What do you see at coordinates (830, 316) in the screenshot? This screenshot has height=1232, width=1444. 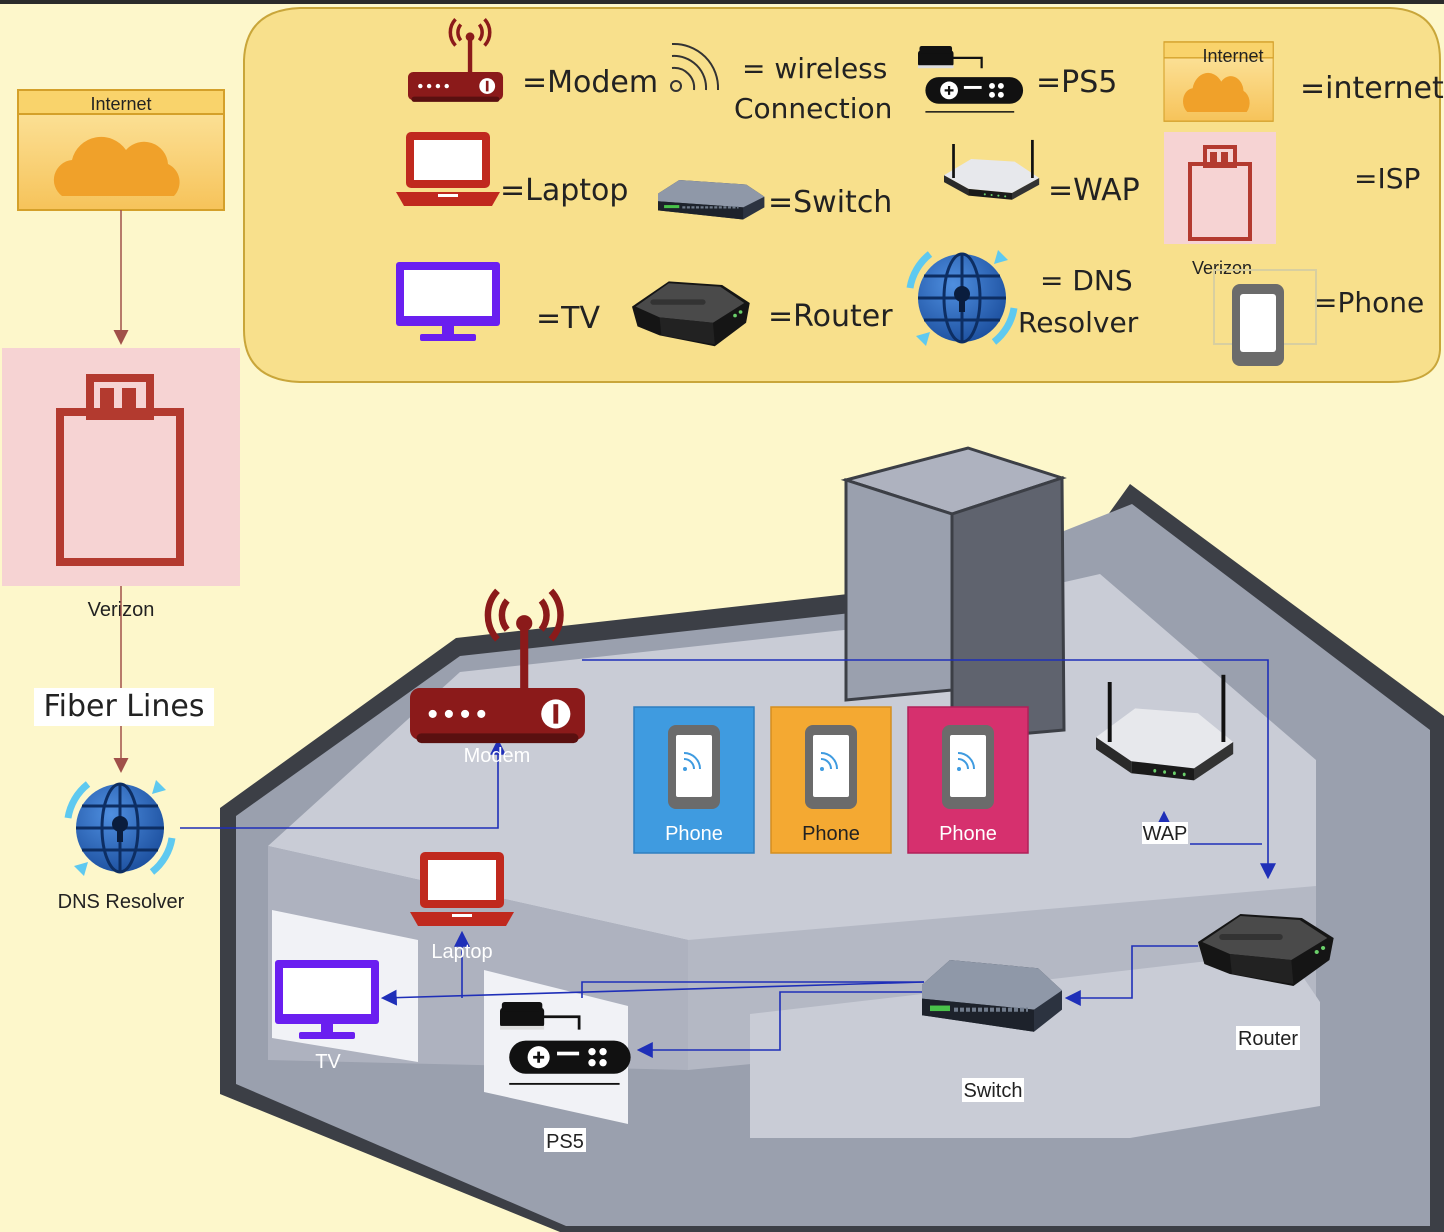 I see `legend-router-label: =Router` at bounding box center [830, 316].